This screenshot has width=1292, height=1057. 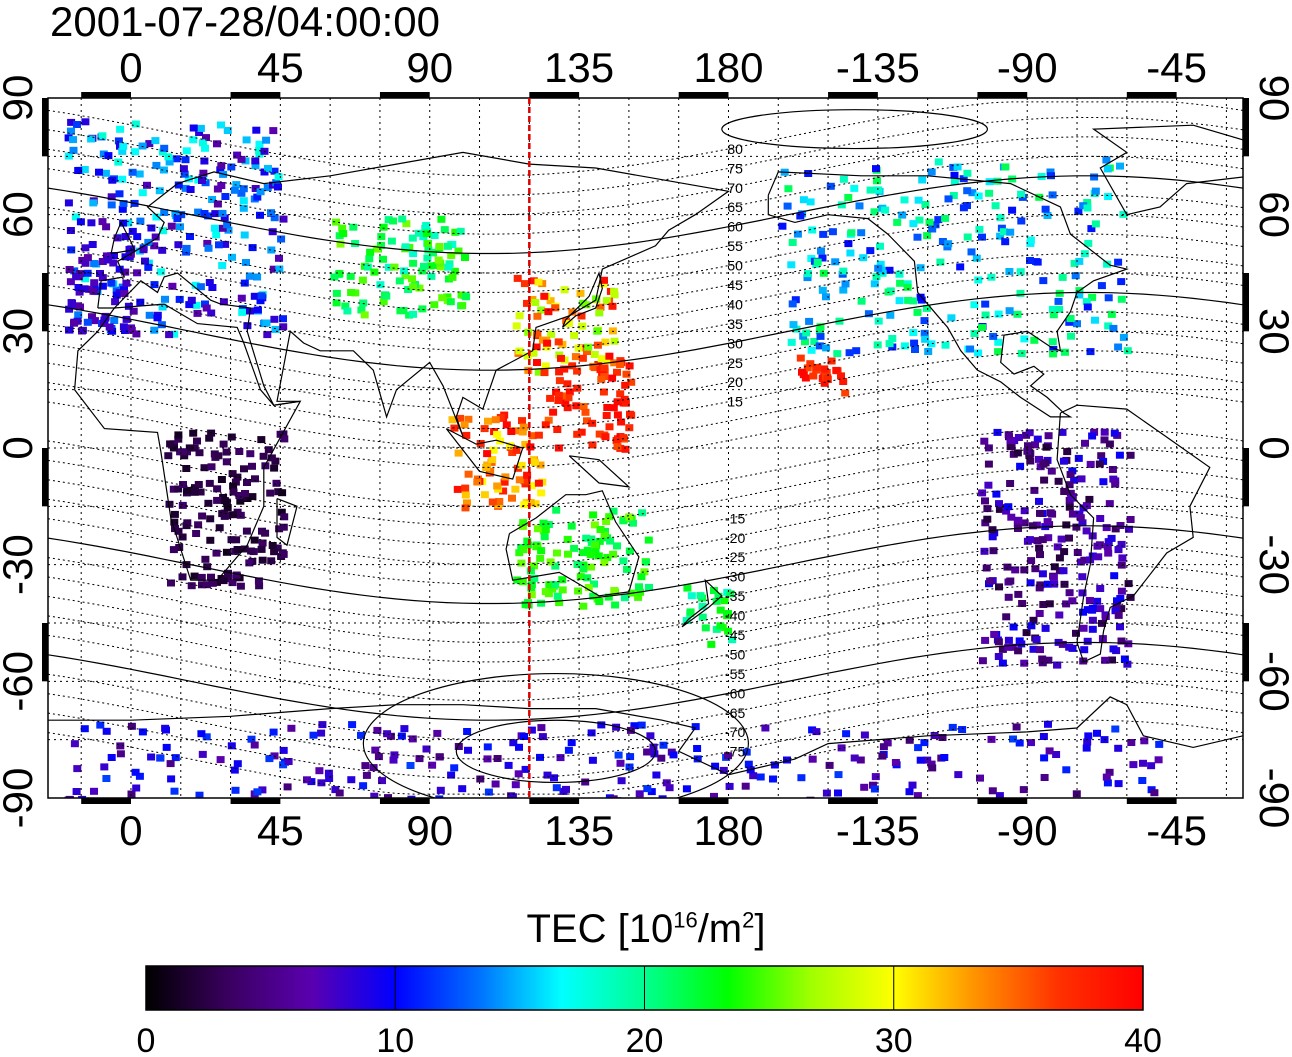 I want to click on colorbar-ticks: 0 10 20 30 40, so click(x=649, y=1011).